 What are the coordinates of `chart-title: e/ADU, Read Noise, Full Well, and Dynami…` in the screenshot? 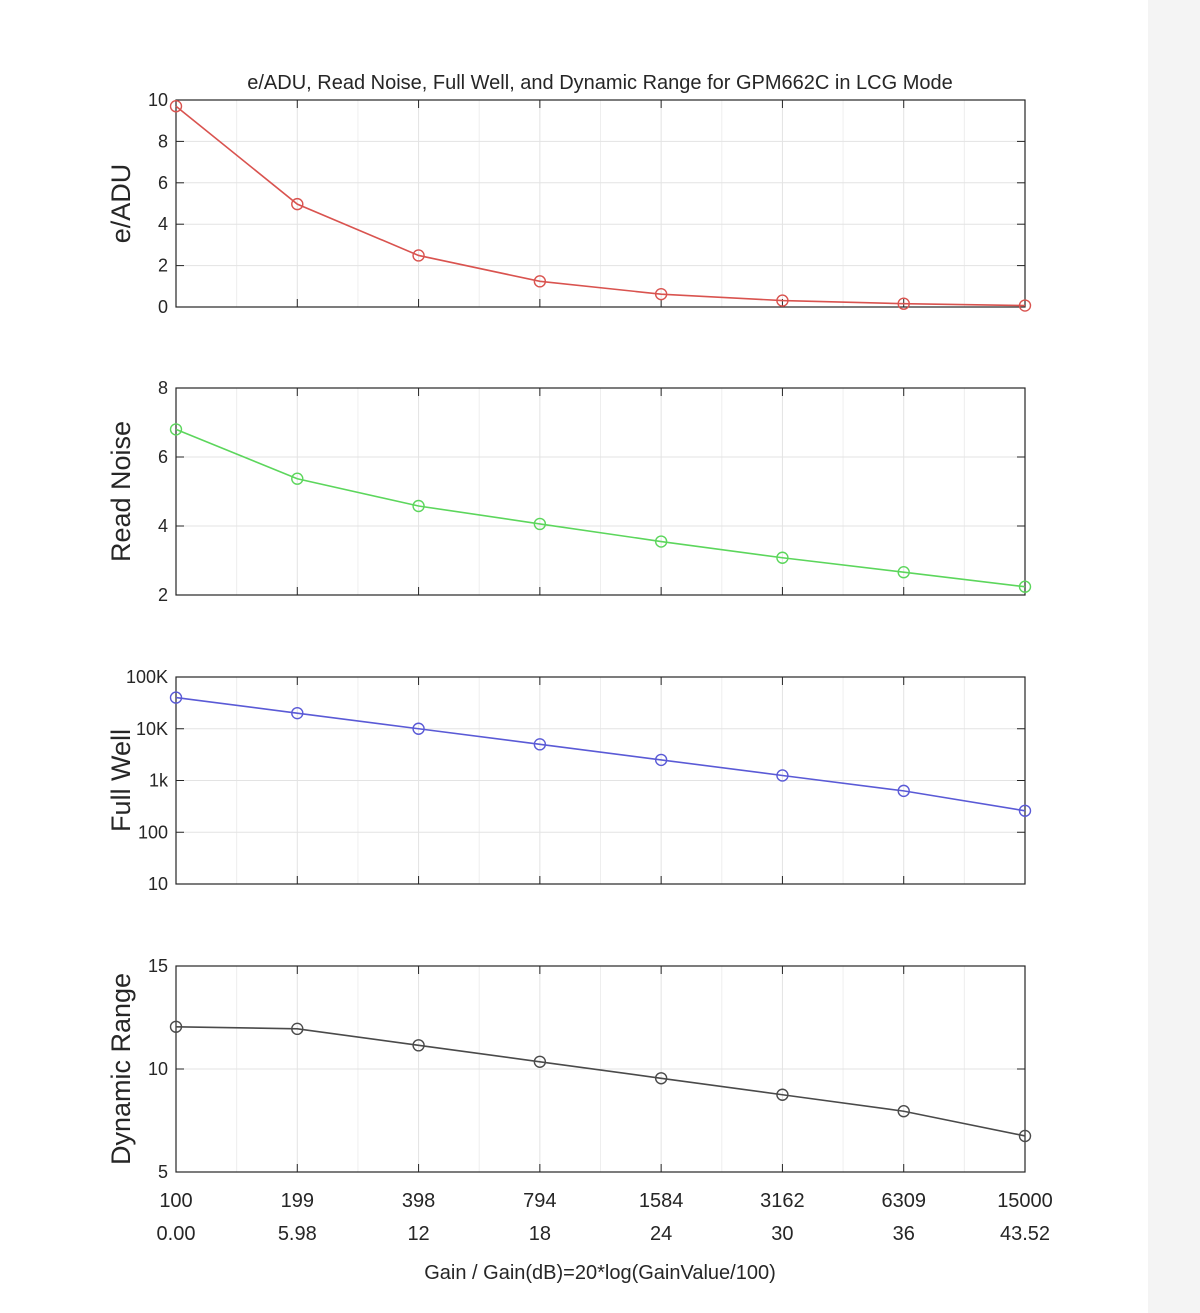 It's located at (599, 83).